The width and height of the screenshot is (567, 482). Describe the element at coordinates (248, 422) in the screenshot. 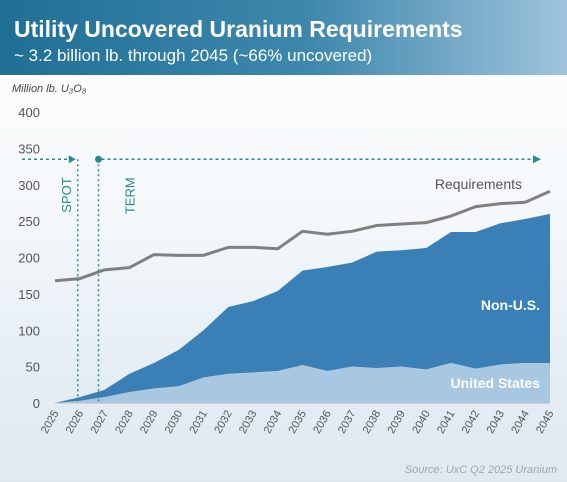

I see `x-tick-label: 2033` at that location.